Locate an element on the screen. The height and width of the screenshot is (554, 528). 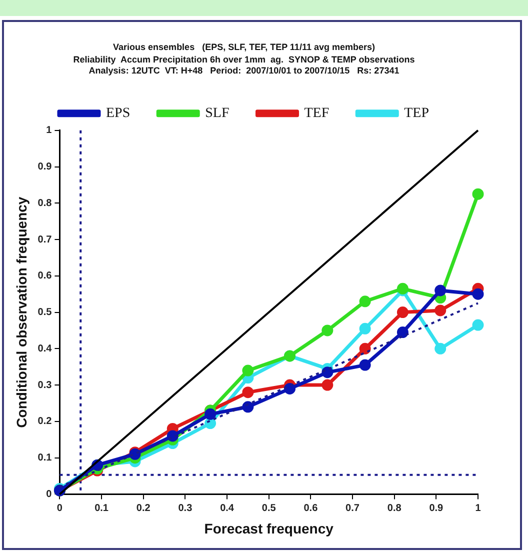
y-tick-label: 0.1 is located at coordinates (45, 458).